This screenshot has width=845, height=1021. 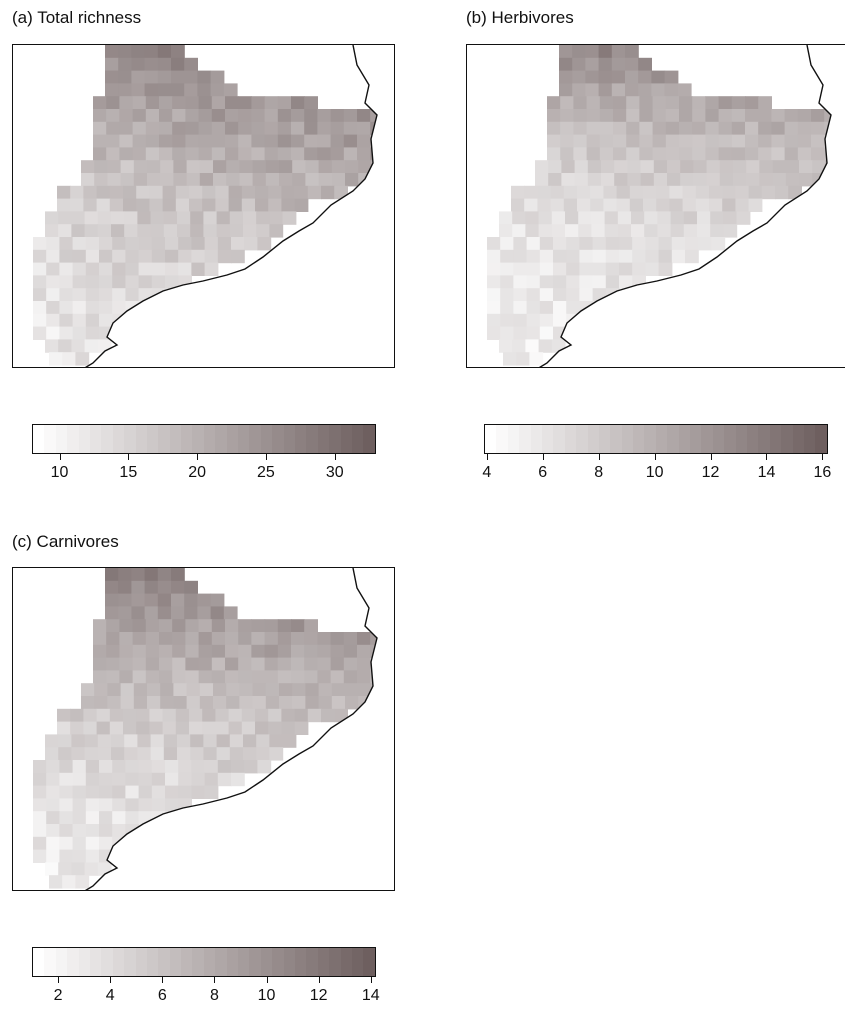 What do you see at coordinates (60, 457) in the screenshot?
I see `legend-tick` at bounding box center [60, 457].